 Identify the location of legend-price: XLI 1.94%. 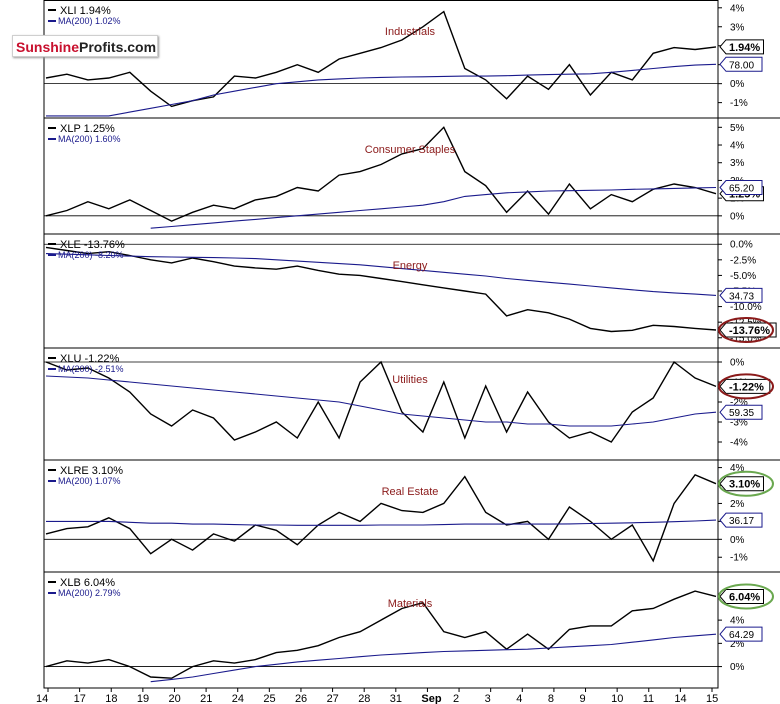
(85, 11).